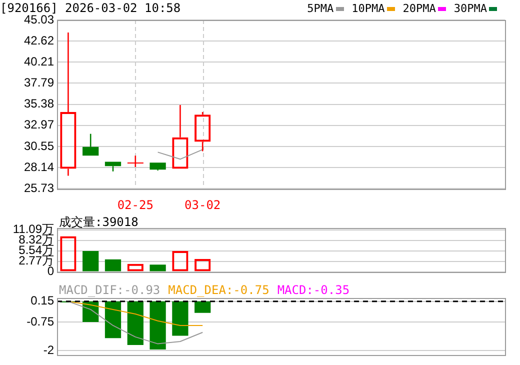 The image size is (520, 365). Describe the element at coordinates (219, 290) in the screenshot. I see `text: MACD_DEA:-0.75` at that location.